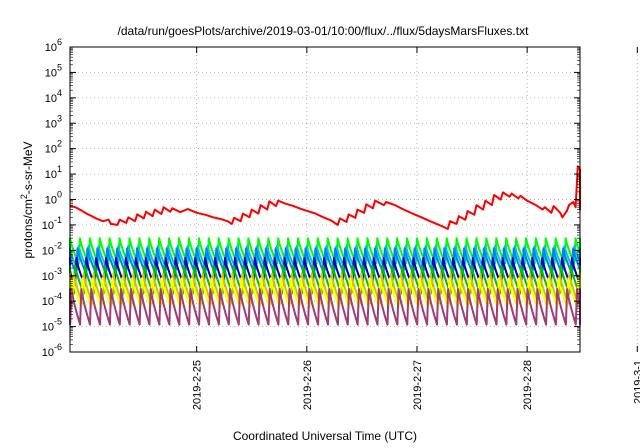  Describe the element at coordinates (52, 299) in the screenshot. I see `y-tick-label: 10⁻⁴` at that location.